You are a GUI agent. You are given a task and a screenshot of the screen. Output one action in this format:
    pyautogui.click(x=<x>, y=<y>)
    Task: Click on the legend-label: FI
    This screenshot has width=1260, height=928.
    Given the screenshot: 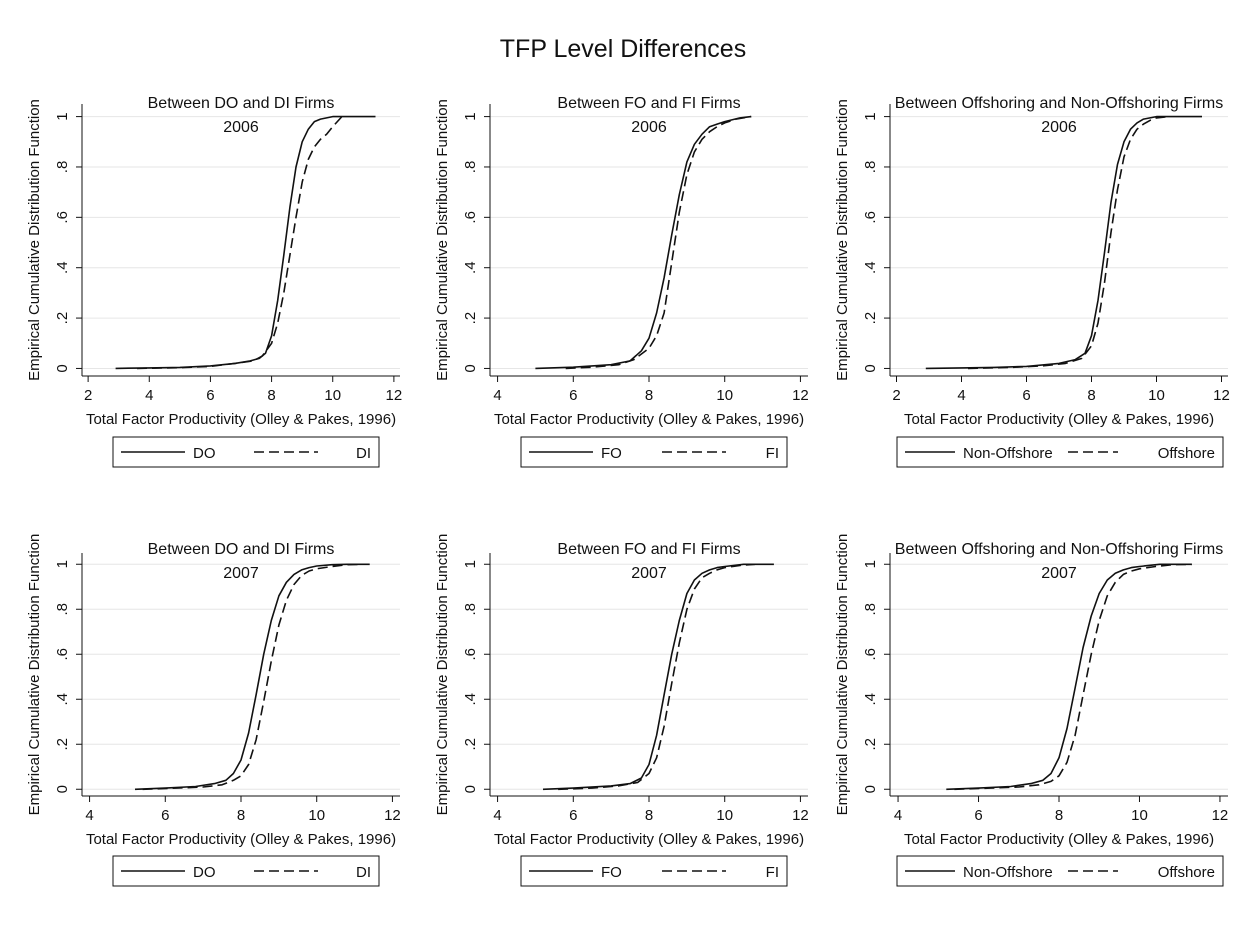 What is the action you would take?
    pyautogui.click(x=772, y=453)
    